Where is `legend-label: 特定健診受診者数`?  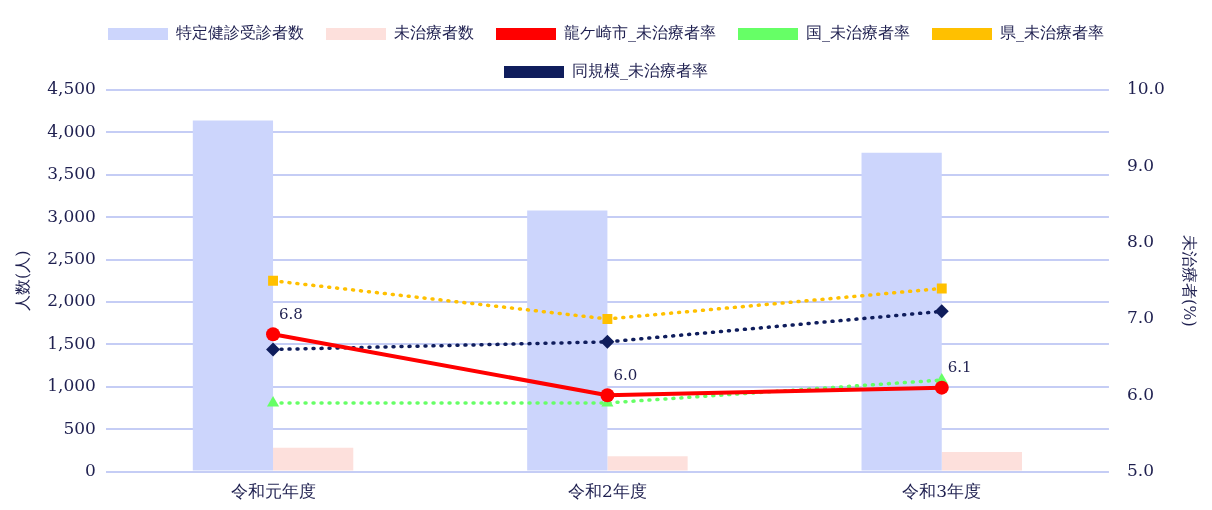
legend-label: 特定健診受診者数 is located at coordinates (240, 33).